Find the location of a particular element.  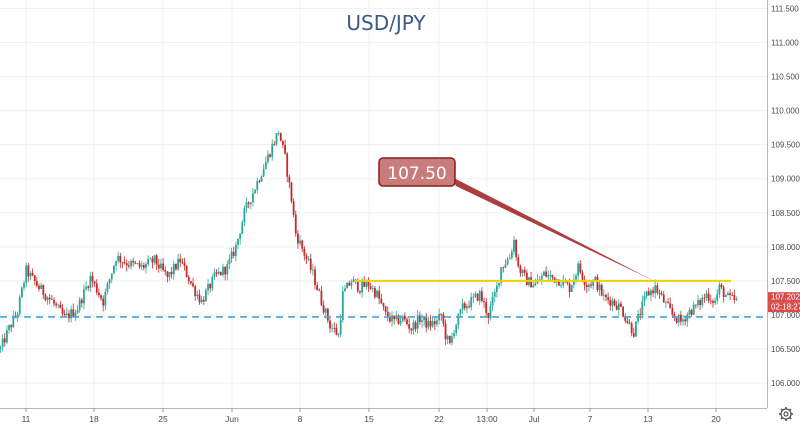

y-tick-label: 106.000 is located at coordinates (785, 383).